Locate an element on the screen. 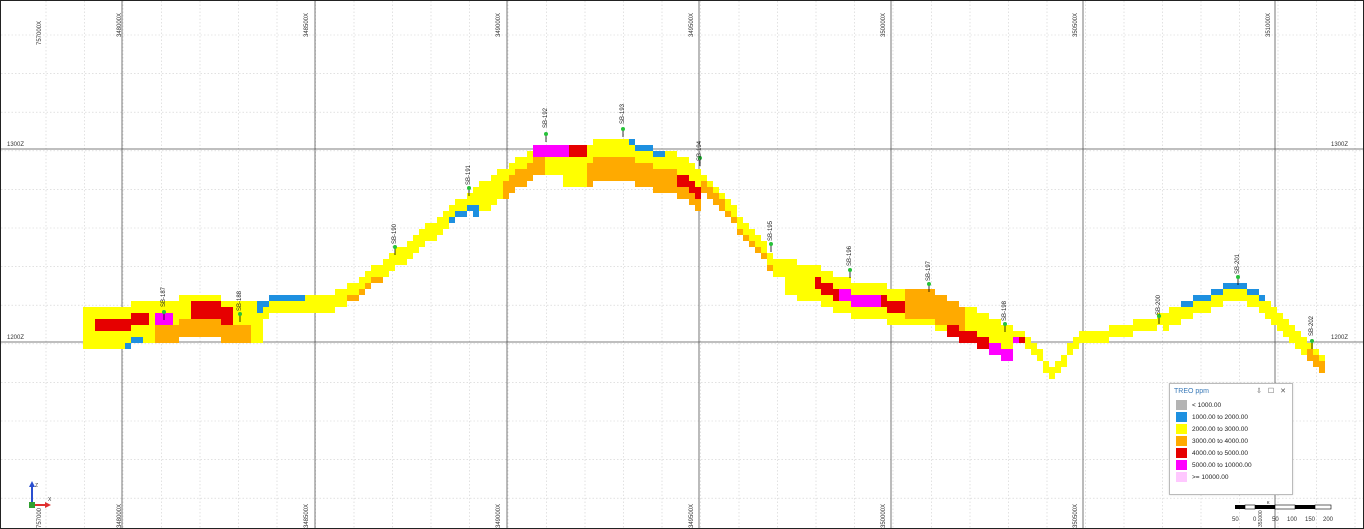 The width and height of the screenshot is (1364, 529). easting-label-bottom: 757000 is located at coordinates (40, 517).